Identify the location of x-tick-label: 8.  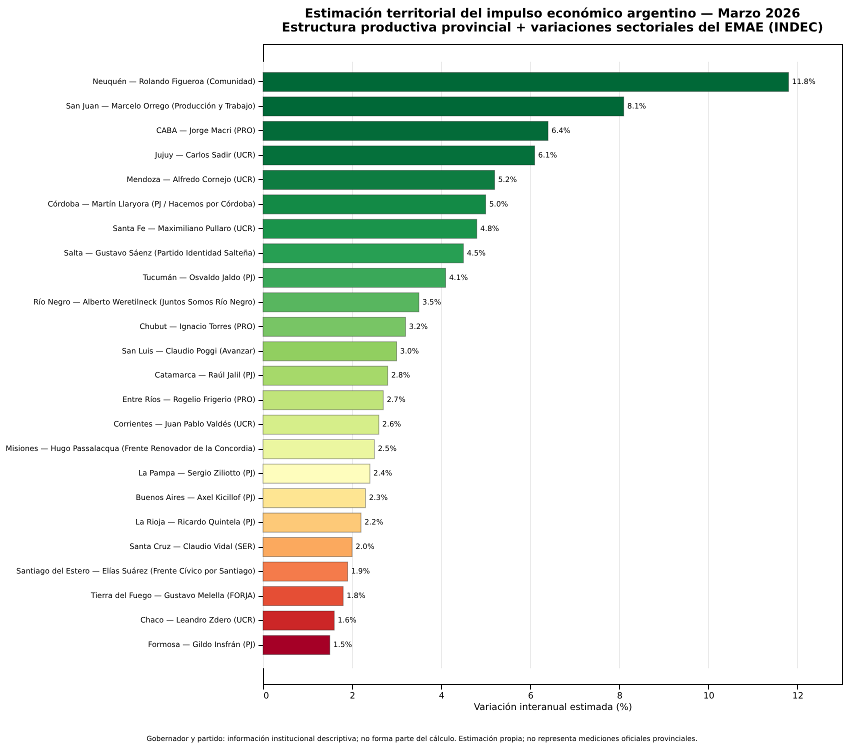
(620, 697).